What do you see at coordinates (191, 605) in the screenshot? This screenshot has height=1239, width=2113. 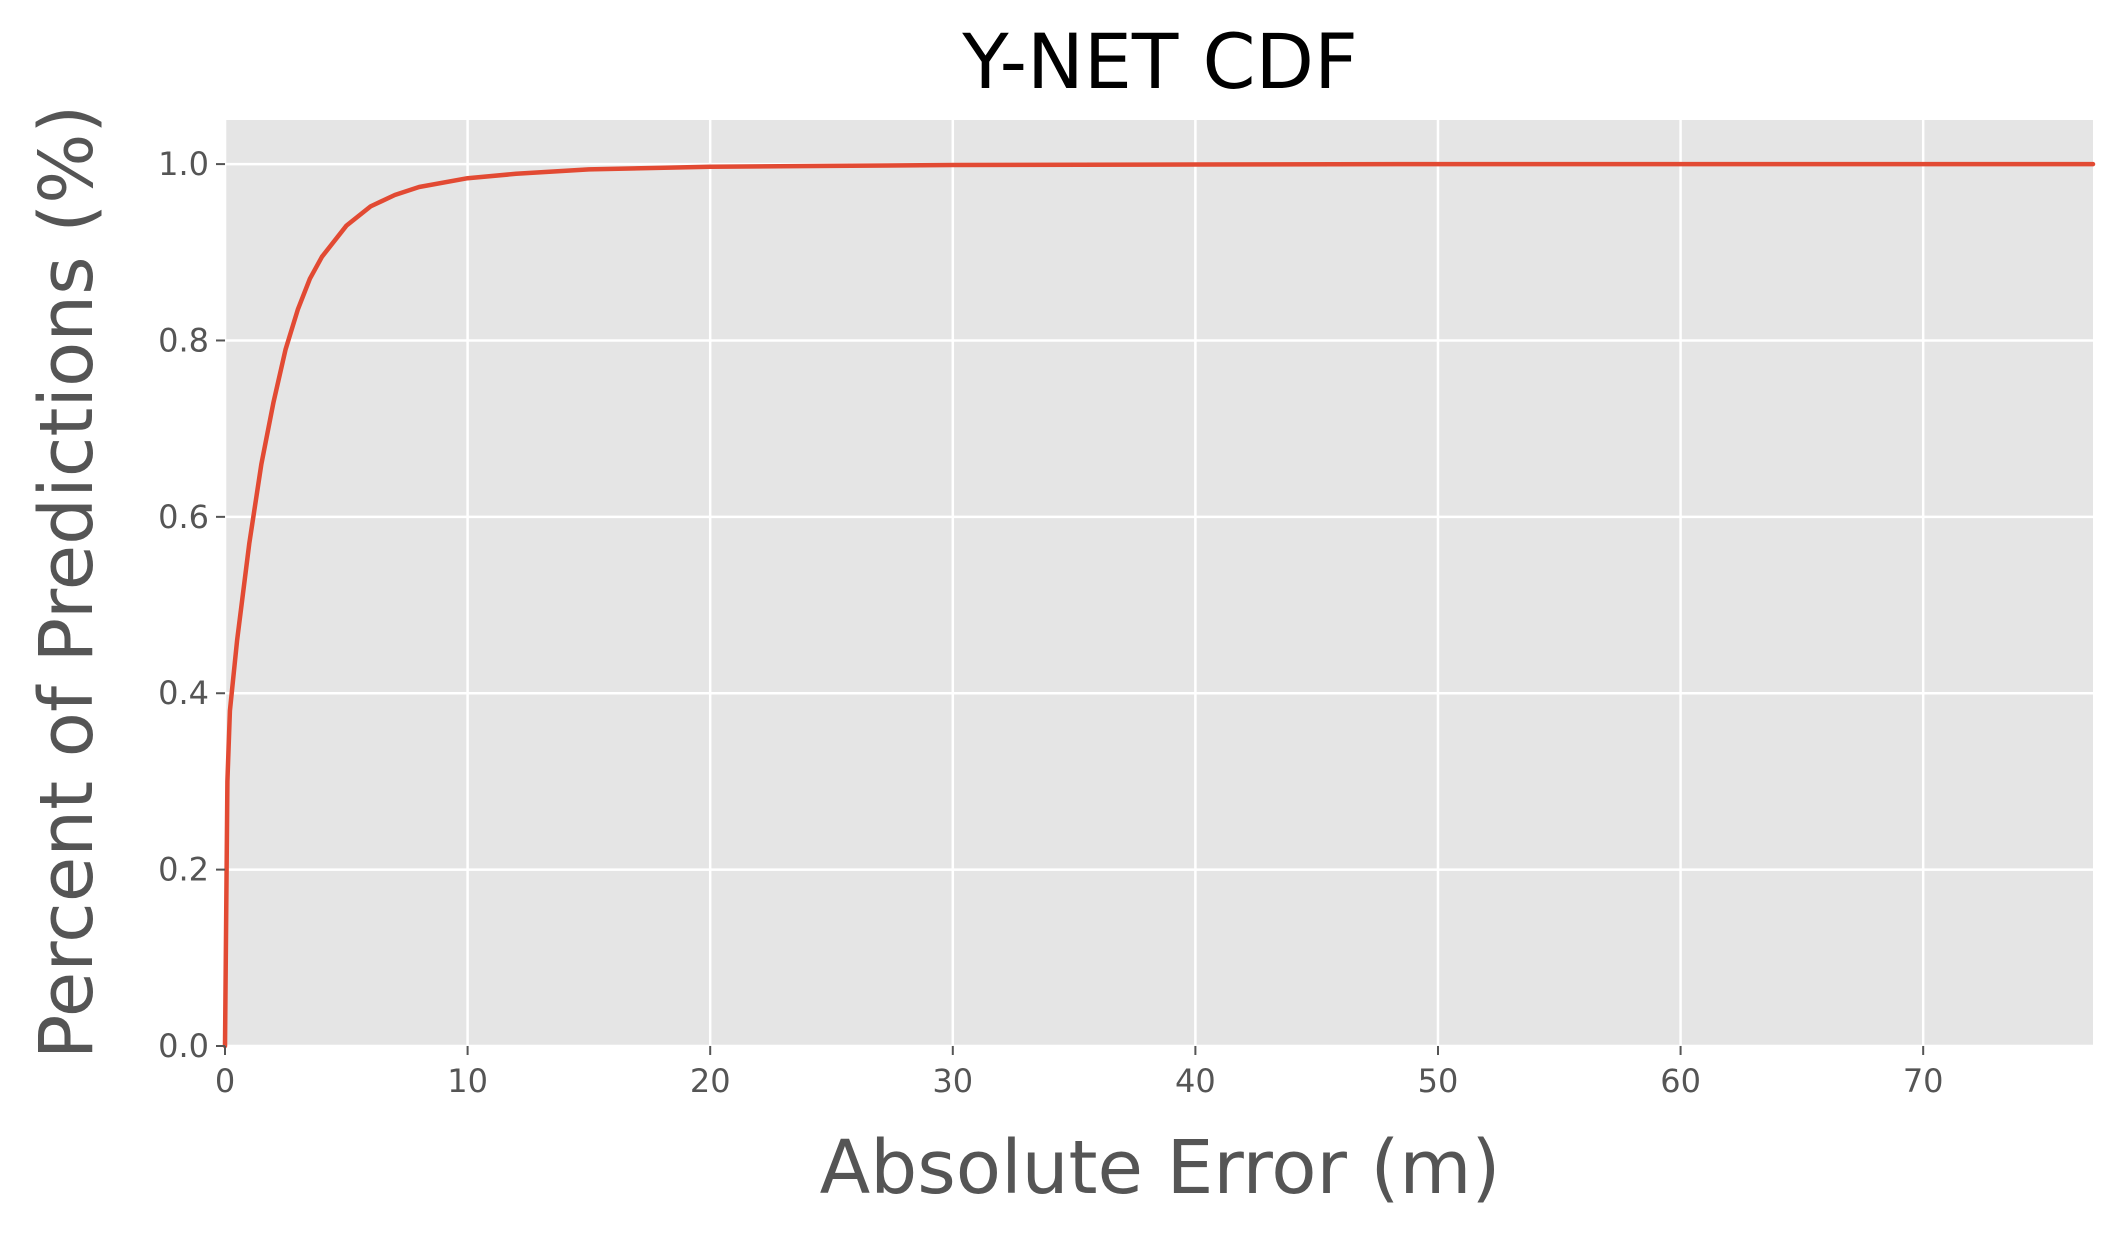 I see `y-axis-ticks: 0.0 0.2 0.4 0.6 0.8 1.0` at bounding box center [191, 605].